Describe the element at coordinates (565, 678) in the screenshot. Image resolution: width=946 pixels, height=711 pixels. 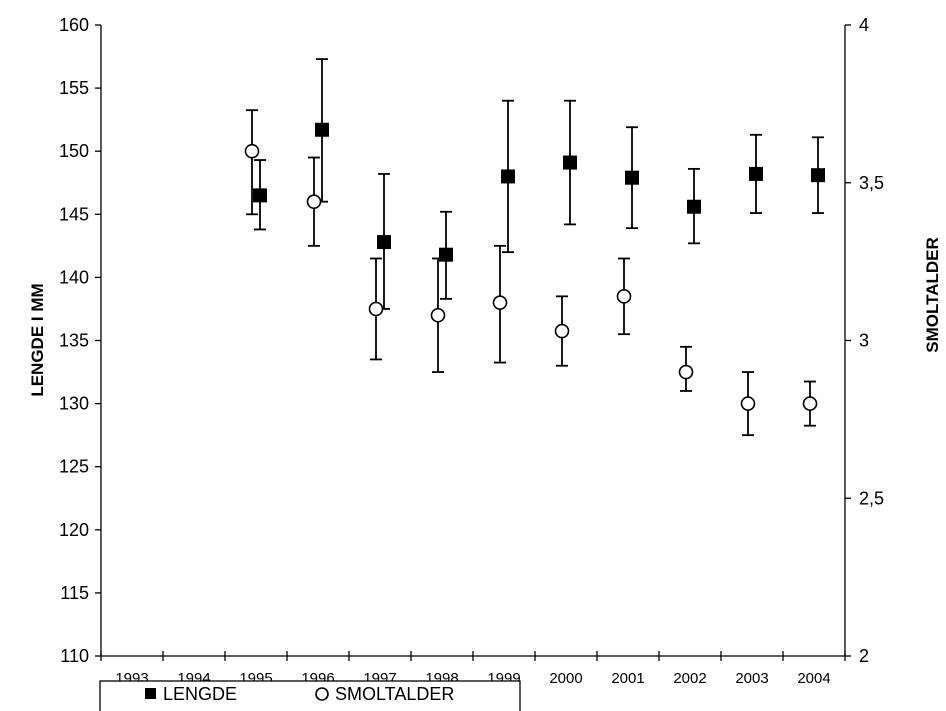
I see `x-tick-label: 2000` at that location.